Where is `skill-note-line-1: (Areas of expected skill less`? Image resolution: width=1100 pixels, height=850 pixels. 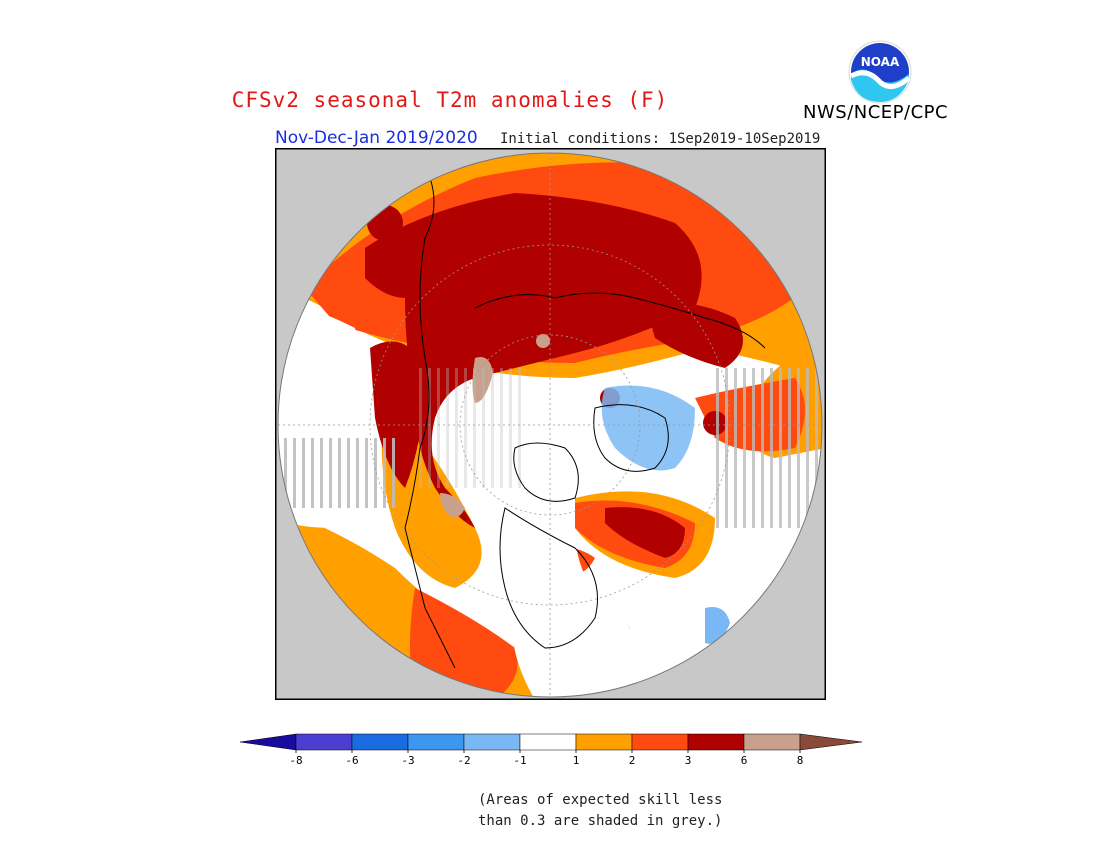
skill-note-line-1: (Areas of expected skill less is located at coordinates (600, 800).